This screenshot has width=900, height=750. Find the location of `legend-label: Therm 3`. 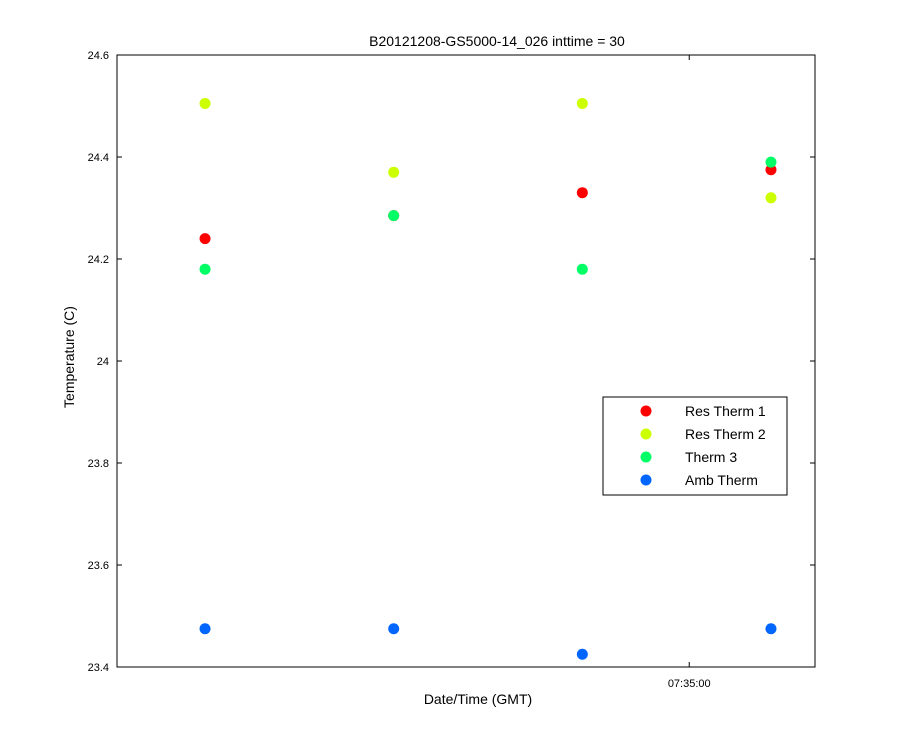

legend-label: Therm 3 is located at coordinates (711, 457).